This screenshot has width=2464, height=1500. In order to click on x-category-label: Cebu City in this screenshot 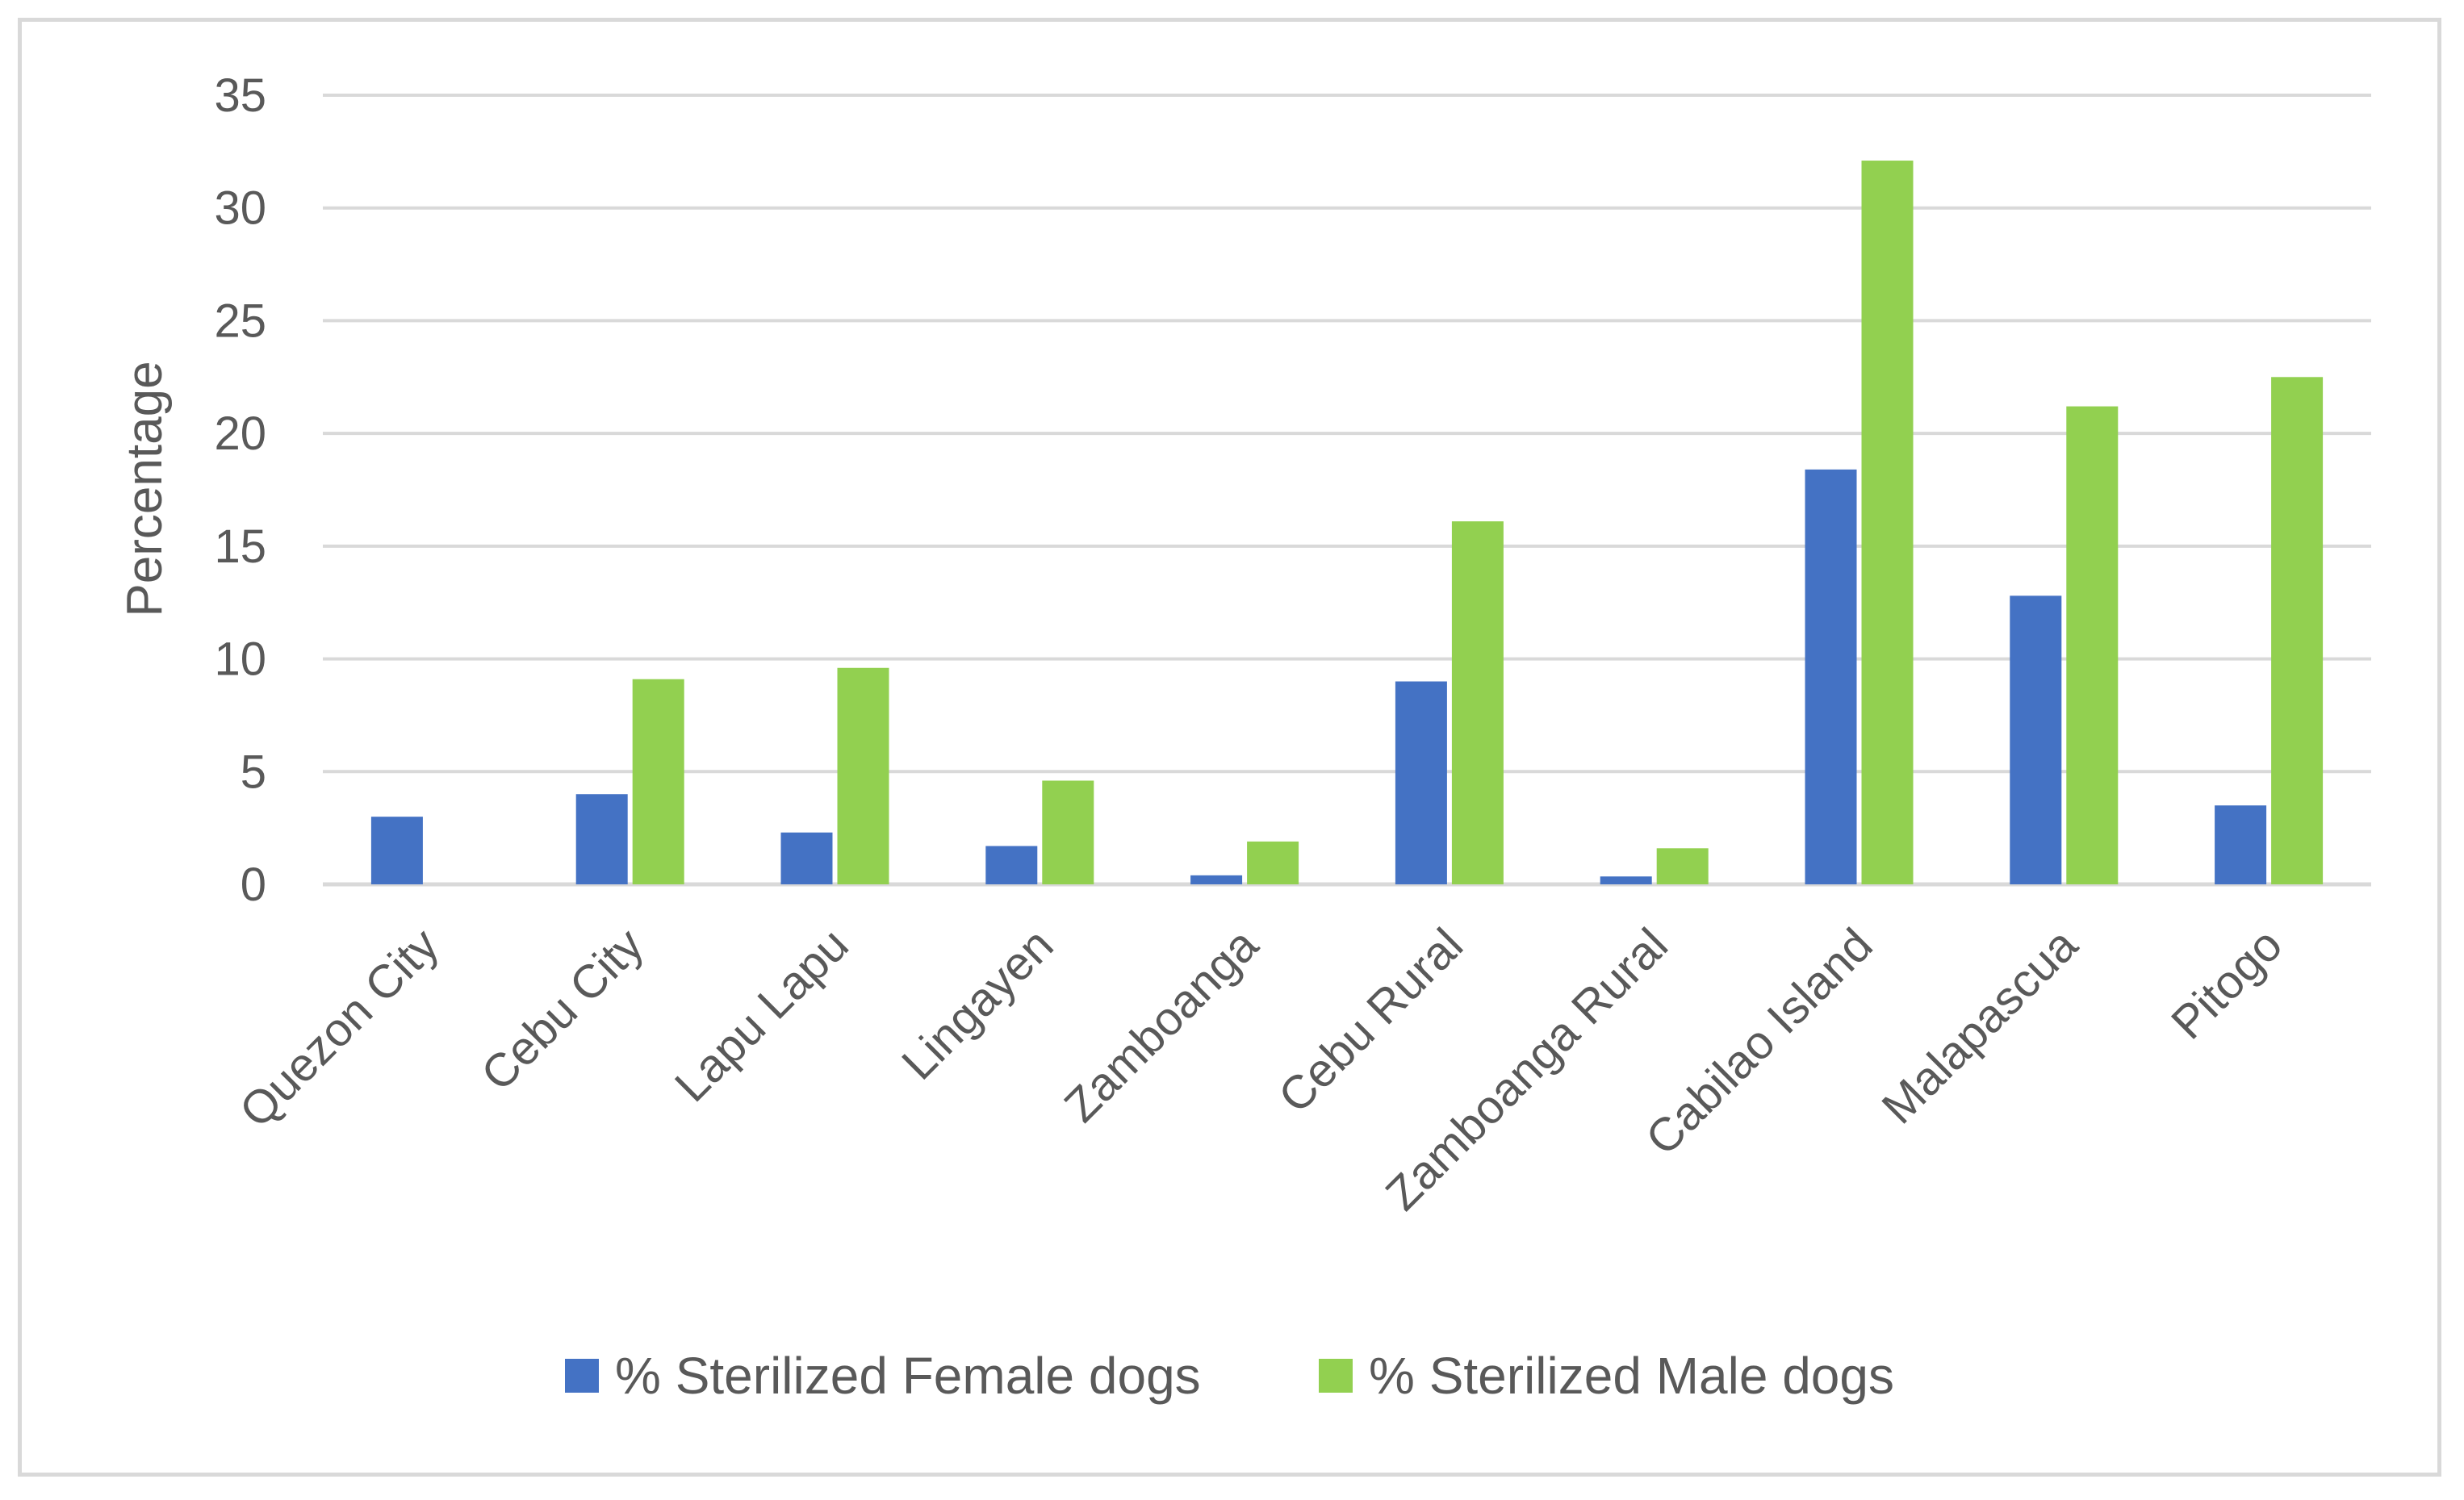, I will do `click(562, 1009)`.